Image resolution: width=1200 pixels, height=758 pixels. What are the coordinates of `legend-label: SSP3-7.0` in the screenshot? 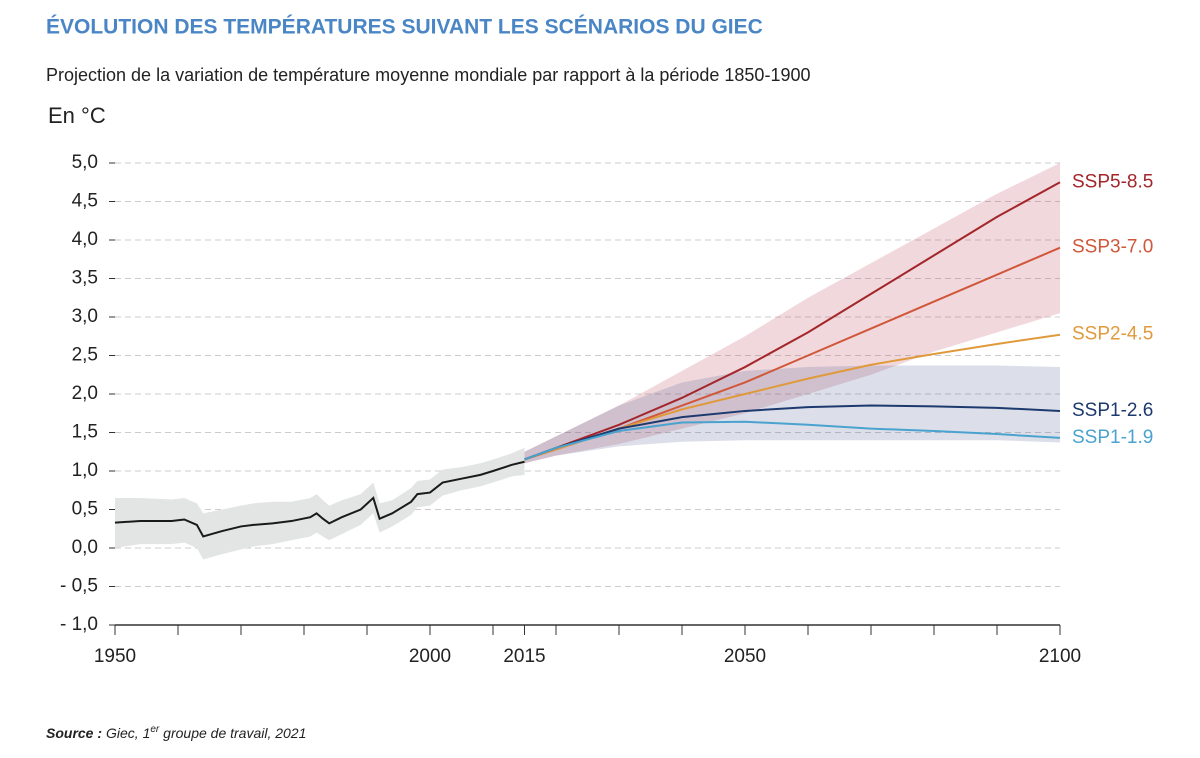 It's located at (1112, 247).